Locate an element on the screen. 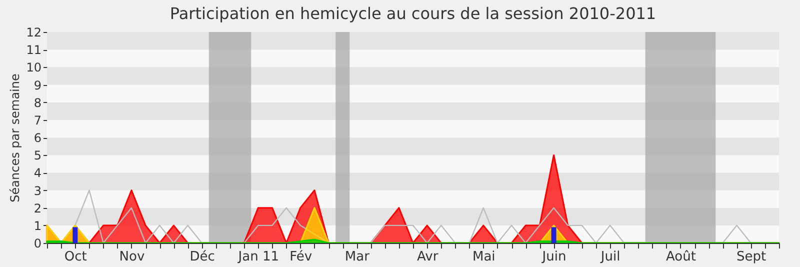 This screenshot has height=267, width=800. x-tick-label: Juil is located at coordinates (610, 257).